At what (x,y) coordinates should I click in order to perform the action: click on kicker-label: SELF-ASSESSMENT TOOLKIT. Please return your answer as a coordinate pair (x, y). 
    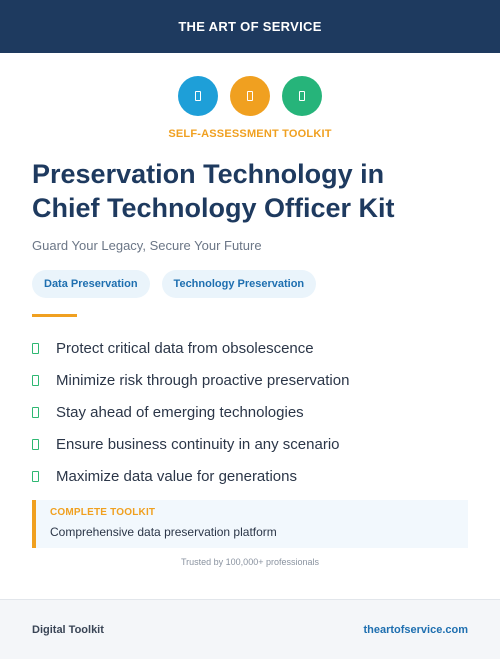
    Looking at the image, I should click on (250, 134).